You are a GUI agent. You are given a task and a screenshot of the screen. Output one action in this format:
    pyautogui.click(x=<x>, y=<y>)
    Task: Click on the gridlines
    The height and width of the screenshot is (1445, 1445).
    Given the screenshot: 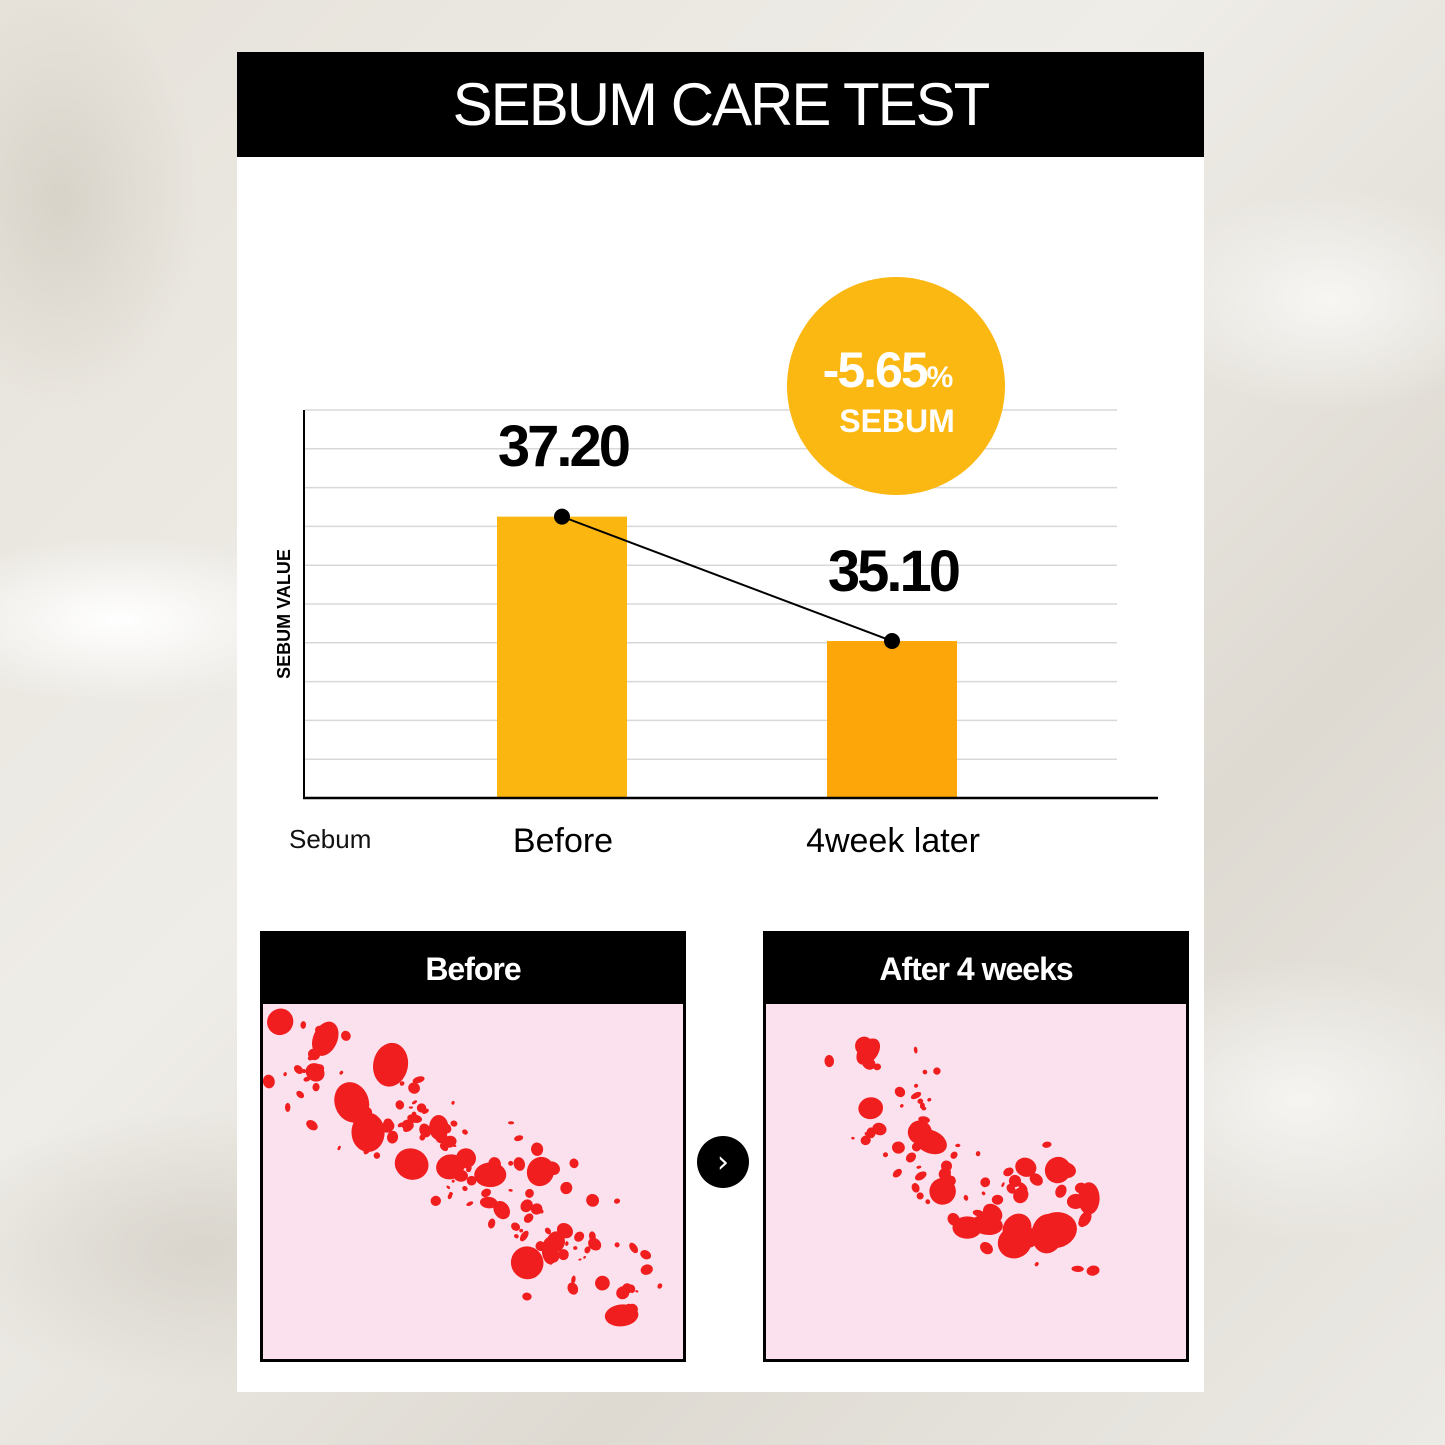 What is the action you would take?
    pyautogui.click(x=711, y=584)
    